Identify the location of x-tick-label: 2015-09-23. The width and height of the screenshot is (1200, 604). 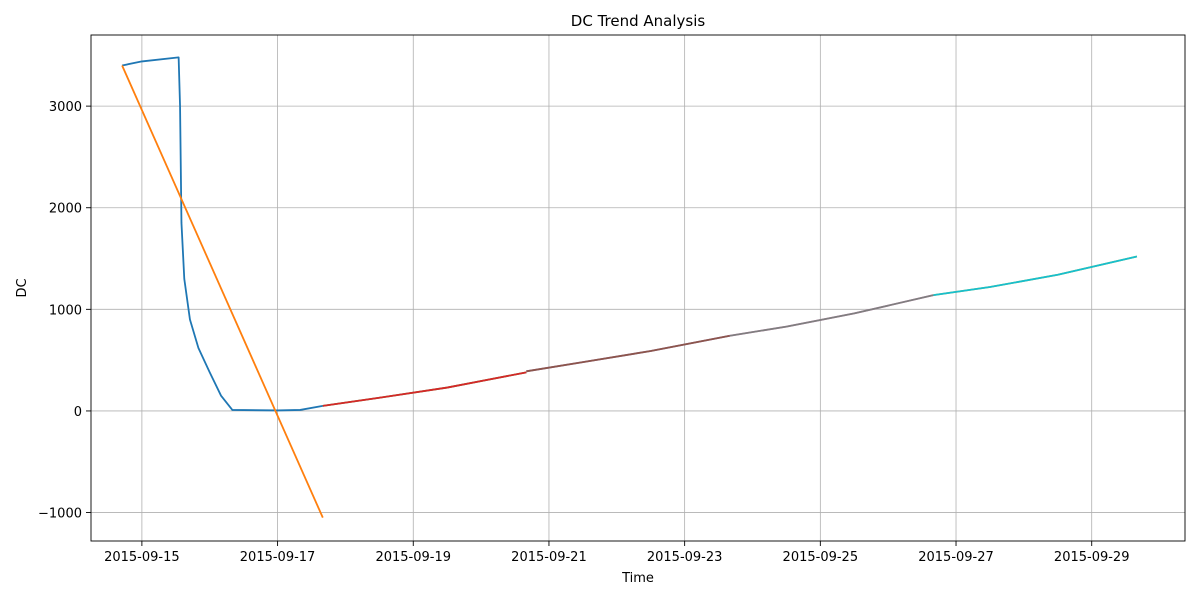
(685, 557).